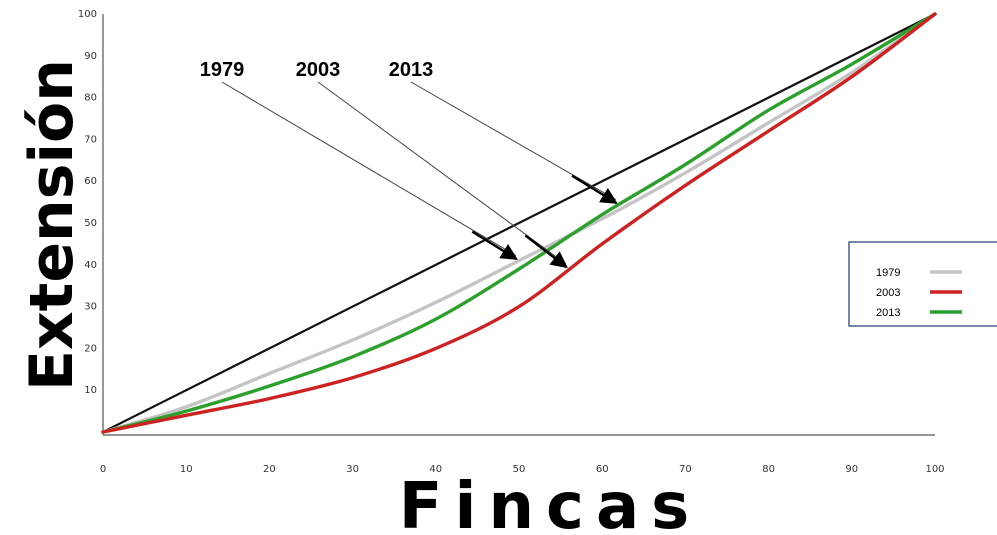  What do you see at coordinates (87, 14) in the screenshot?
I see `y-tick-label: 100` at bounding box center [87, 14].